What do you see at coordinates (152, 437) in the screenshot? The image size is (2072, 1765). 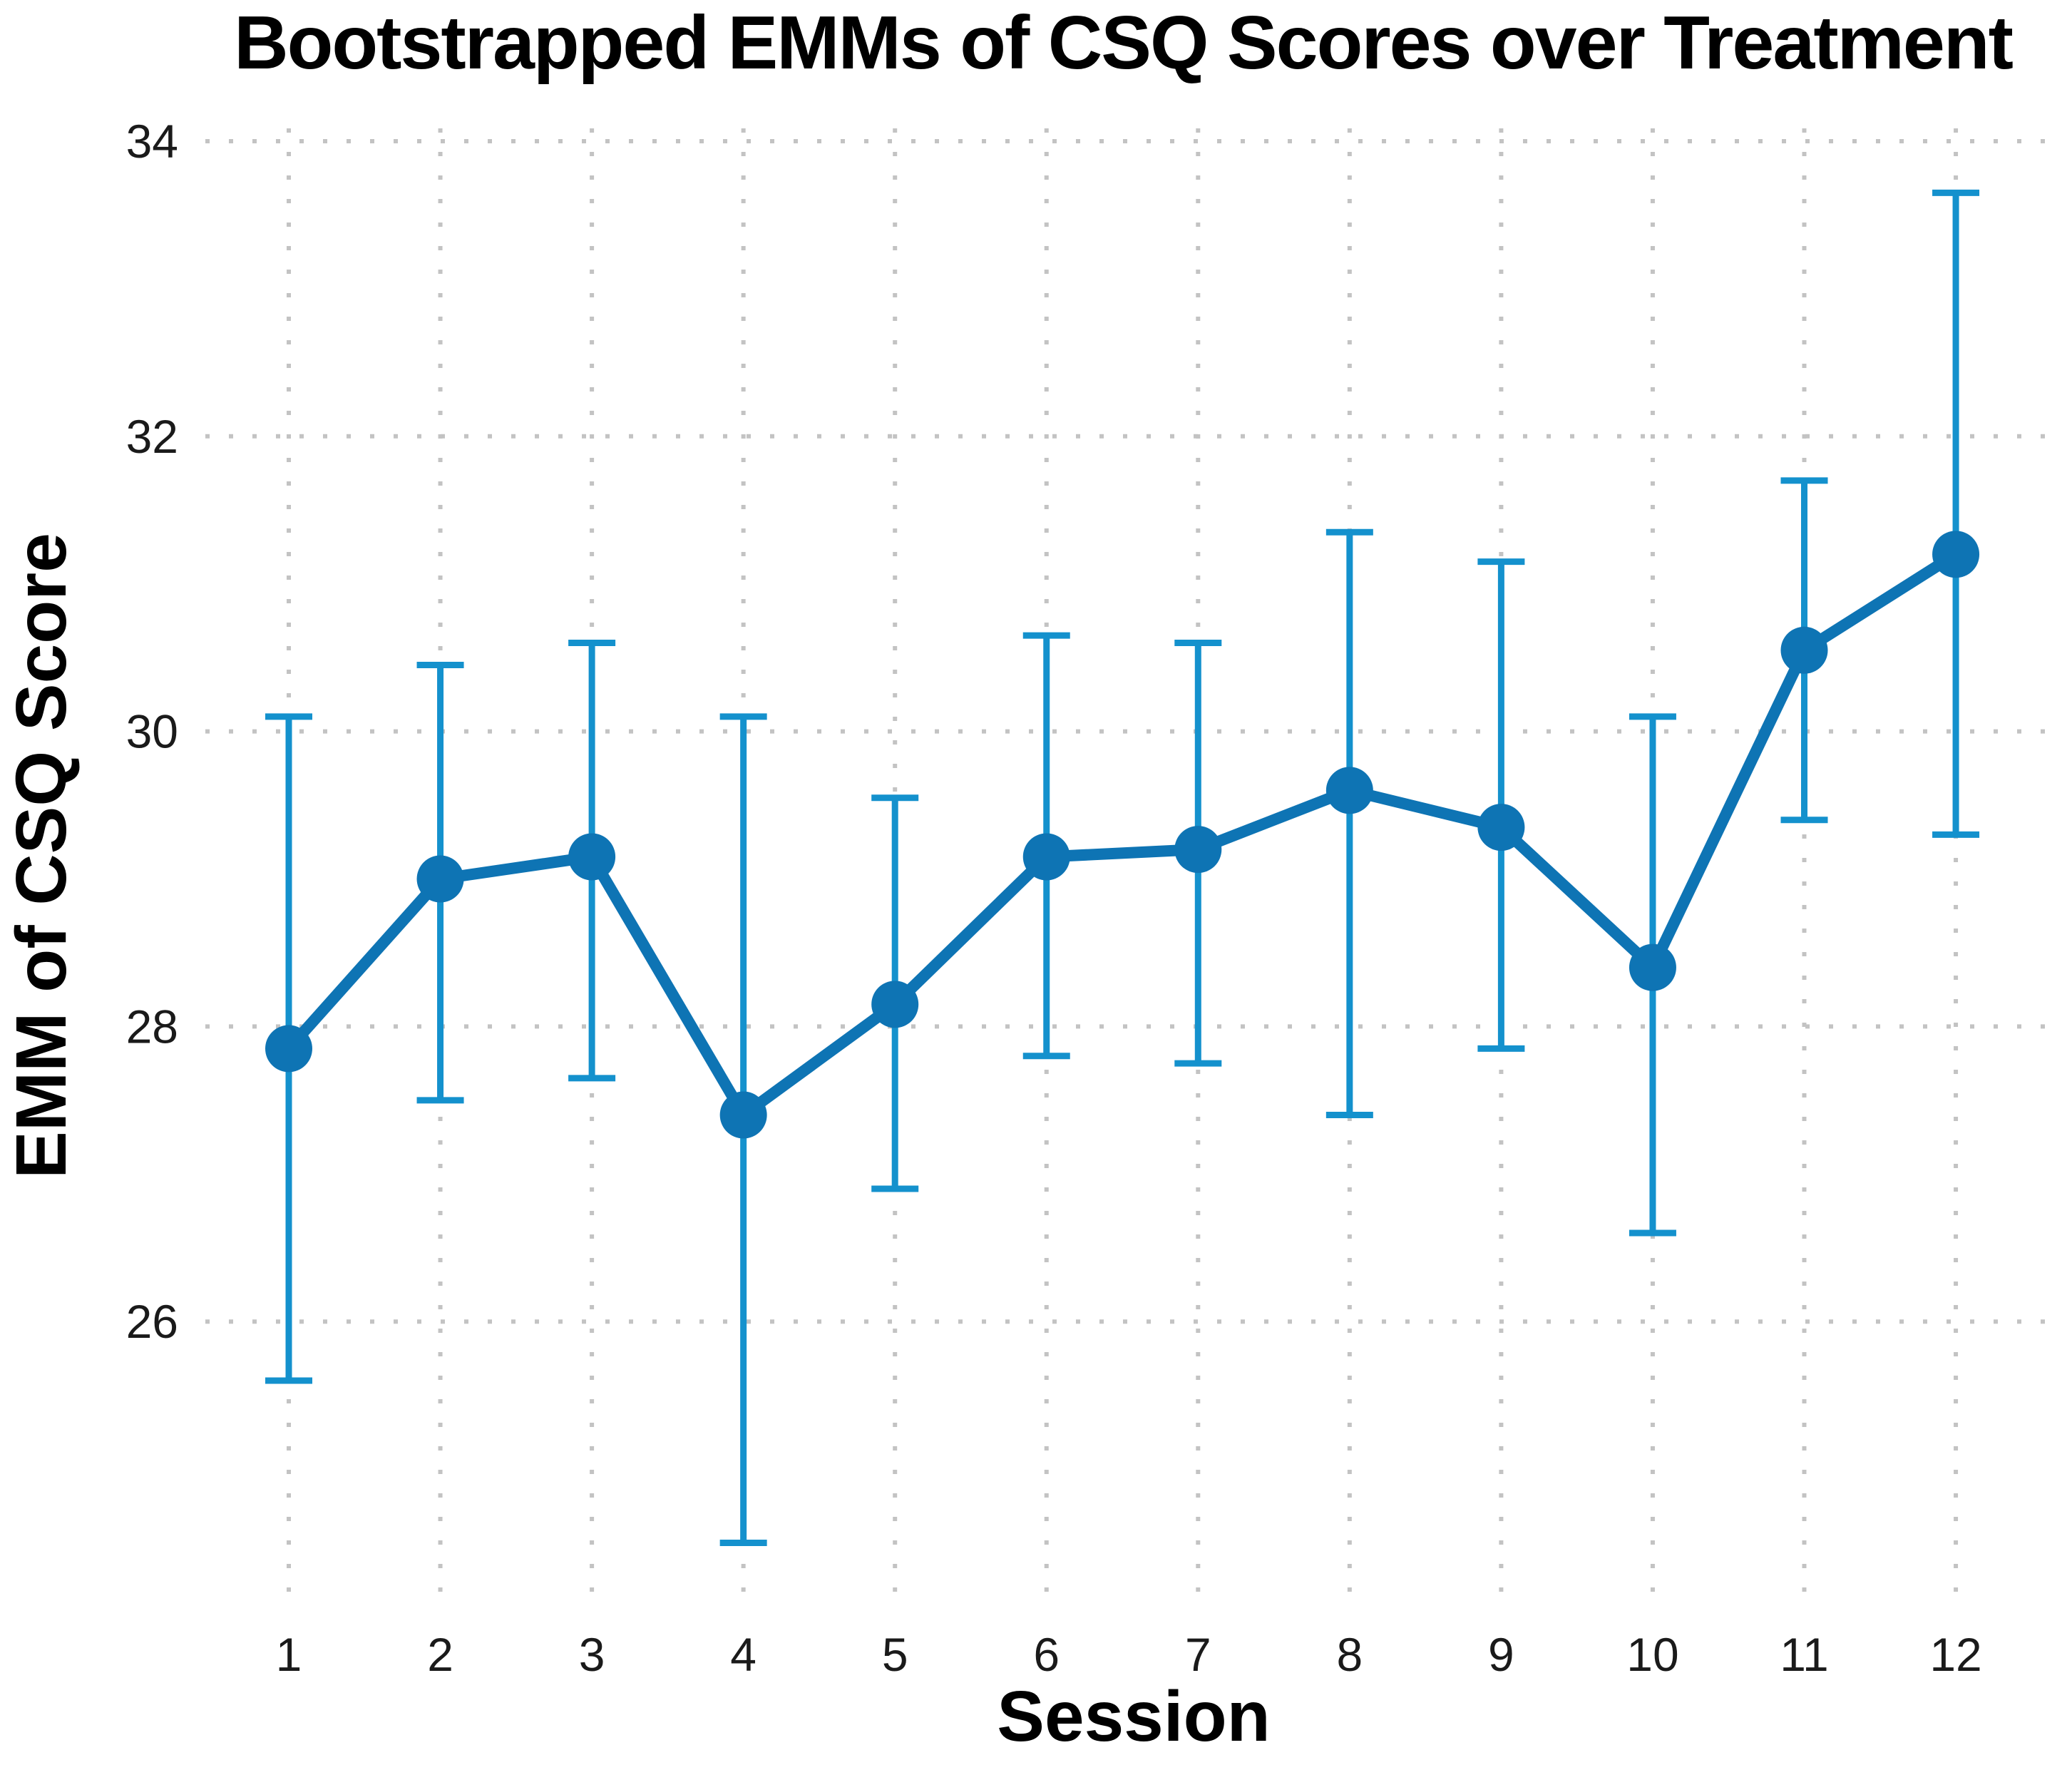 I see `y-tick-label: 32` at bounding box center [152, 437].